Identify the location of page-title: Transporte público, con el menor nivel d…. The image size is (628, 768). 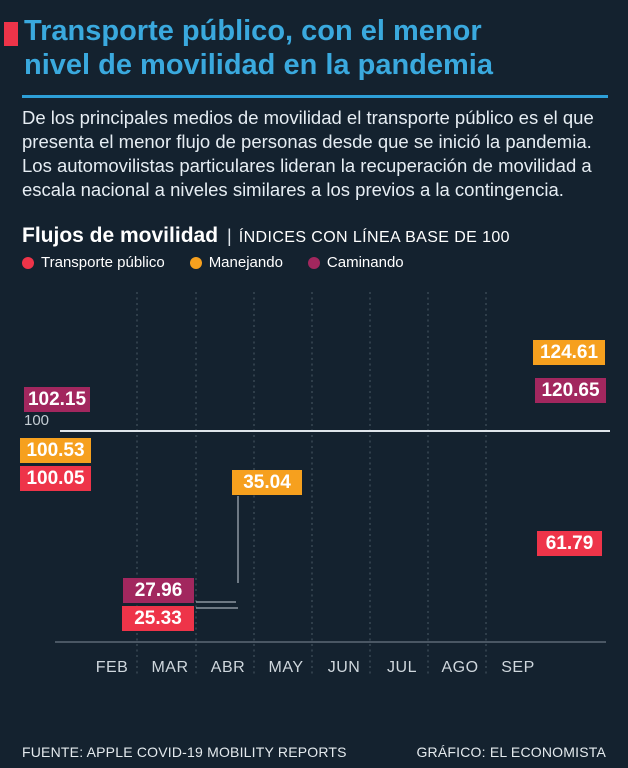
(322, 48).